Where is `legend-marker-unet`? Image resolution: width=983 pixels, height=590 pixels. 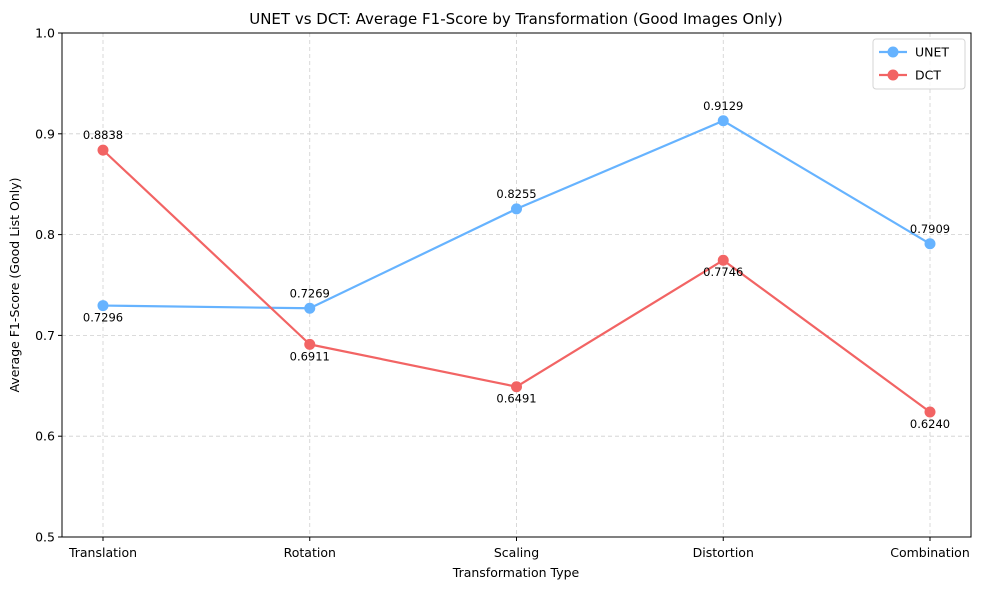 legend-marker-unet is located at coordinates (893, 52).